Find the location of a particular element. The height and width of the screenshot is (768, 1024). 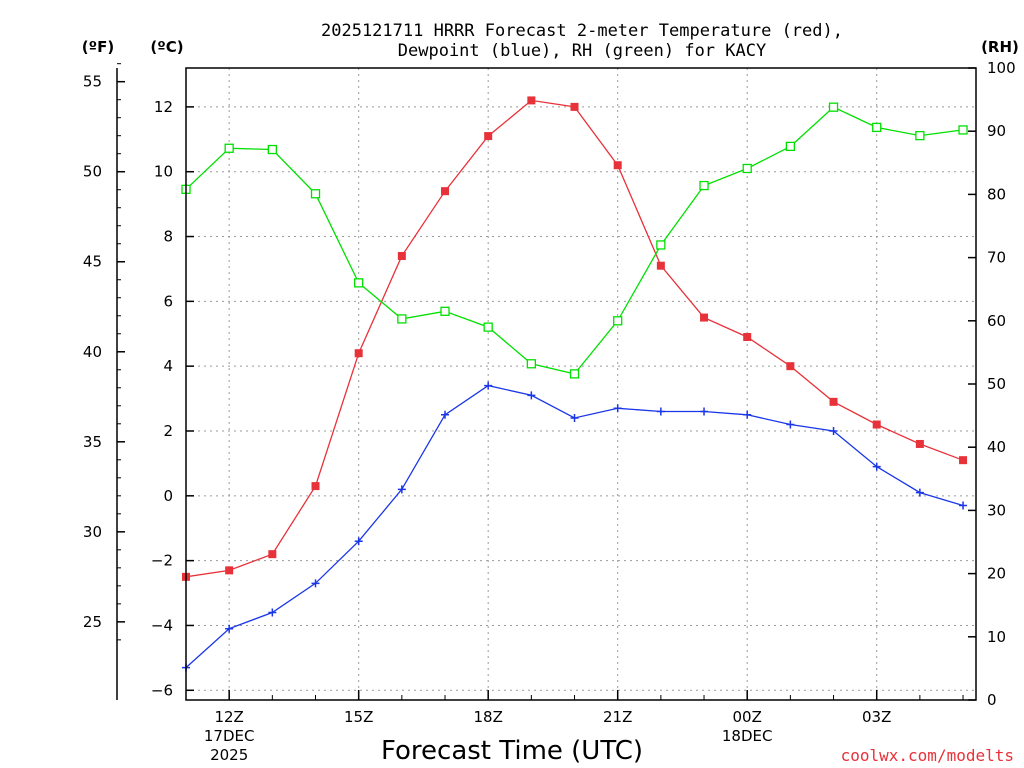

fahrenheit-tick-label: 50 is located at coordinates (92, 172).